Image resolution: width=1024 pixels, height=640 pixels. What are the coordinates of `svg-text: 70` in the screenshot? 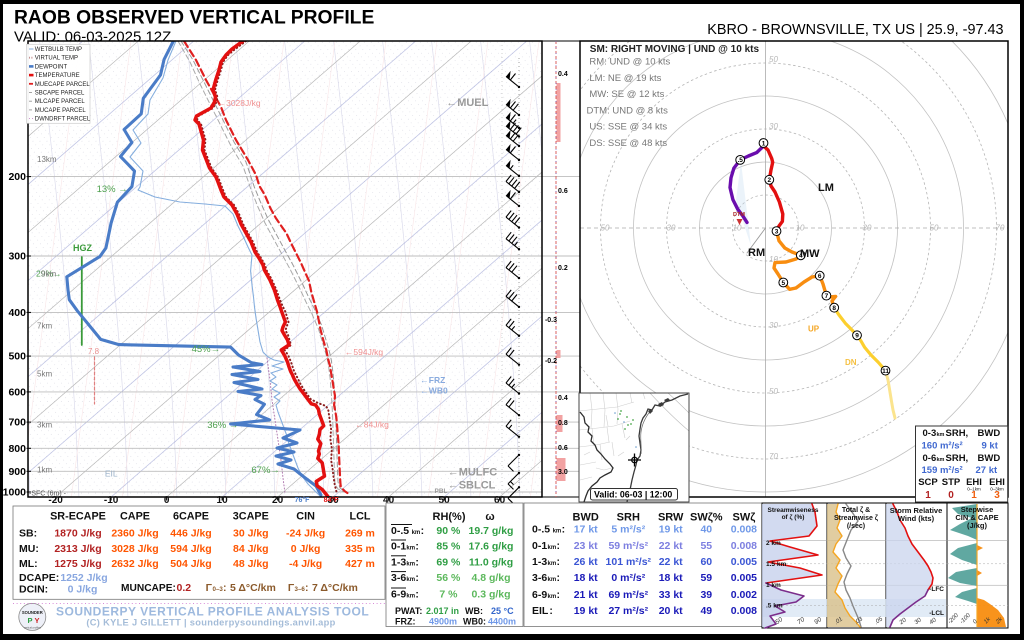 It's located at (773, 456).